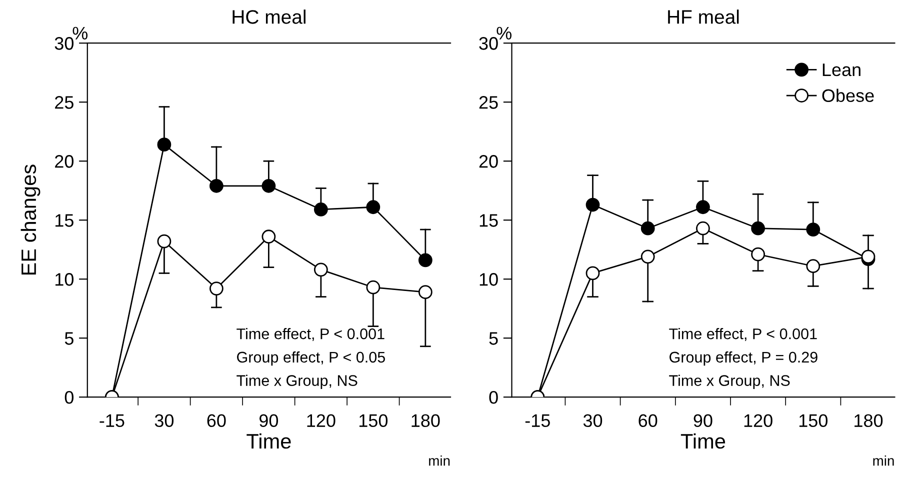  I want to click on chart-title: HF meal, so click(703, 17).